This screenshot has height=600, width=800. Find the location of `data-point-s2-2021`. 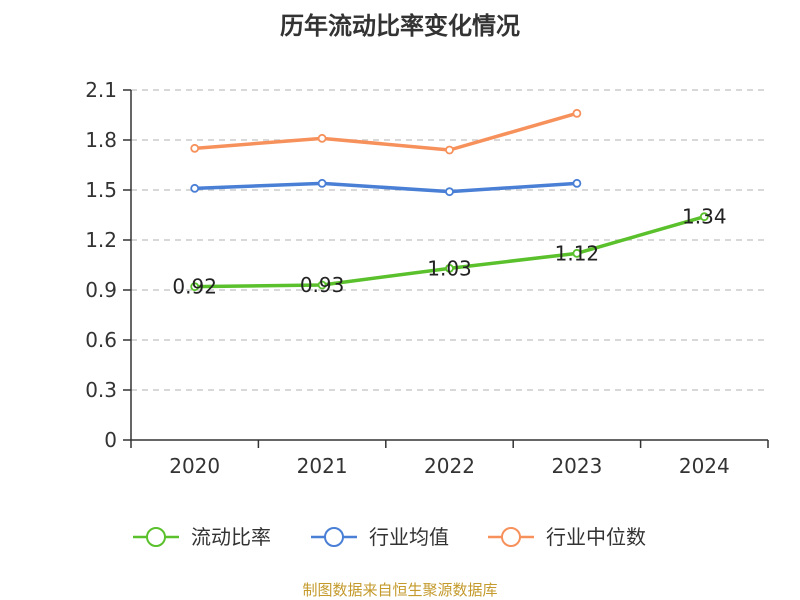

data-point-s2-2021 is located at coordinates (322, 138).